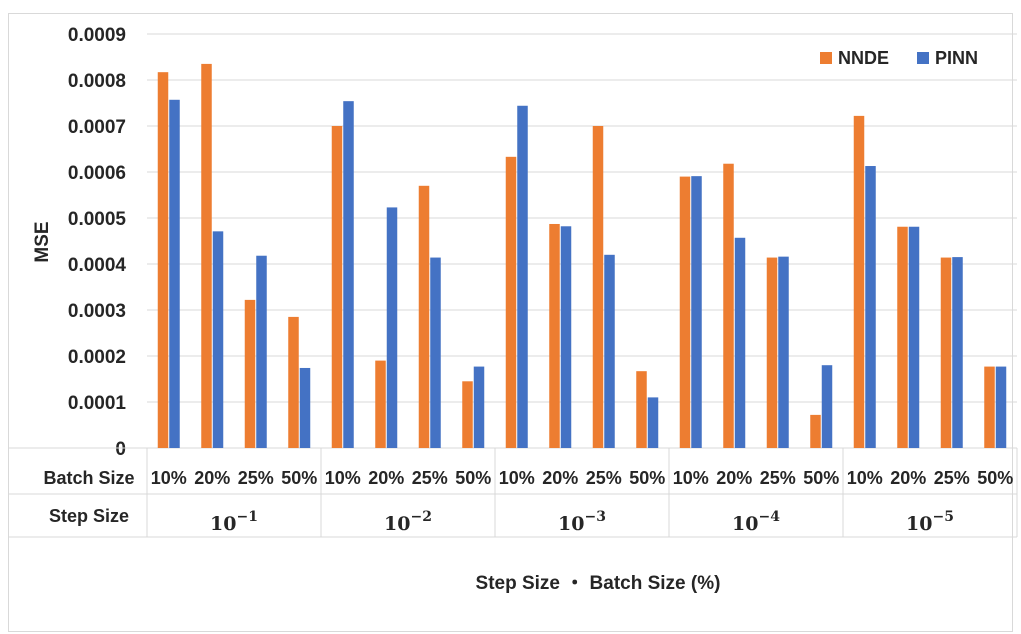  I want to click on step-size-label: 10−3, so click(582, 522).